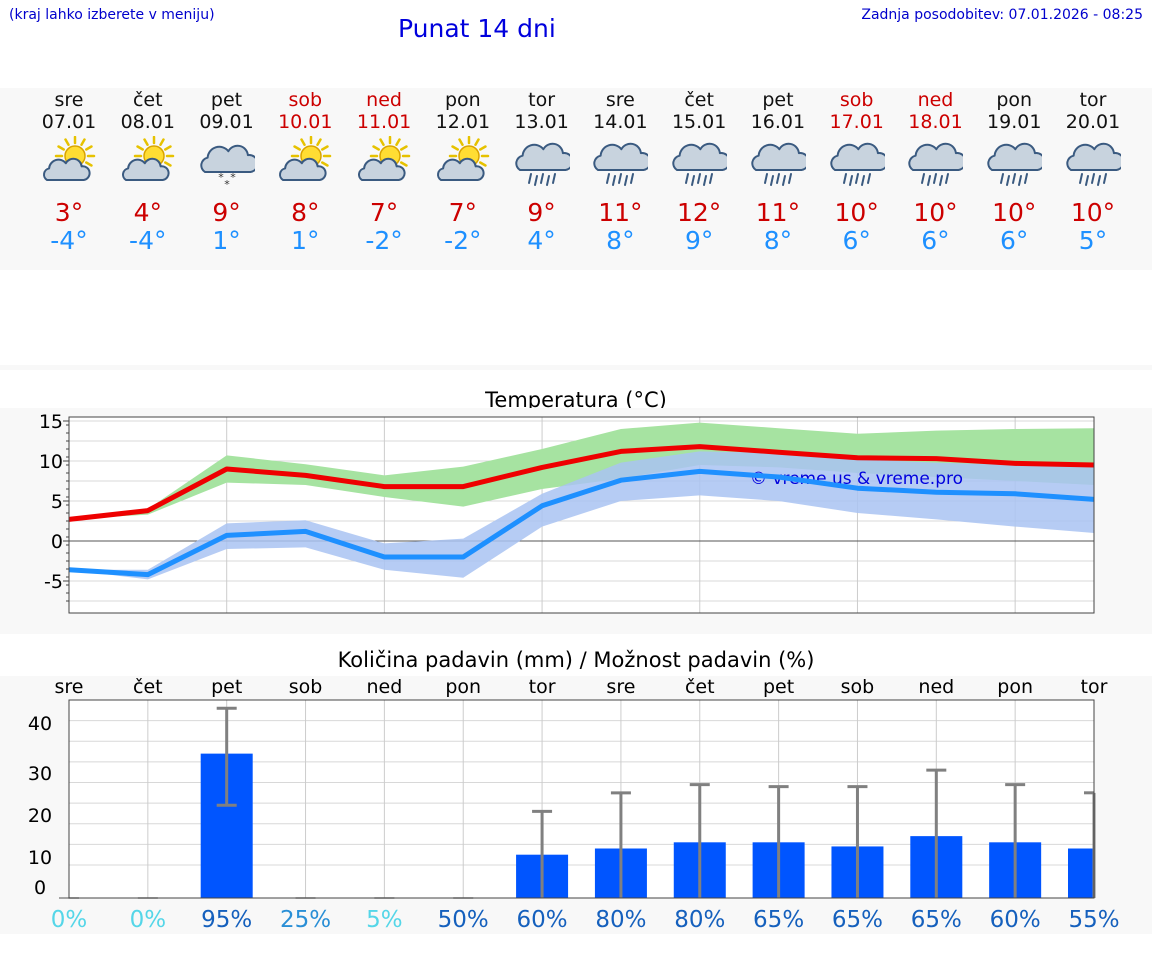 This screenshot has height=975, width=1152. Describe the element at coordinates (226, 920) in the screenshot. I see `precip-probability-label: 95%` at that location.